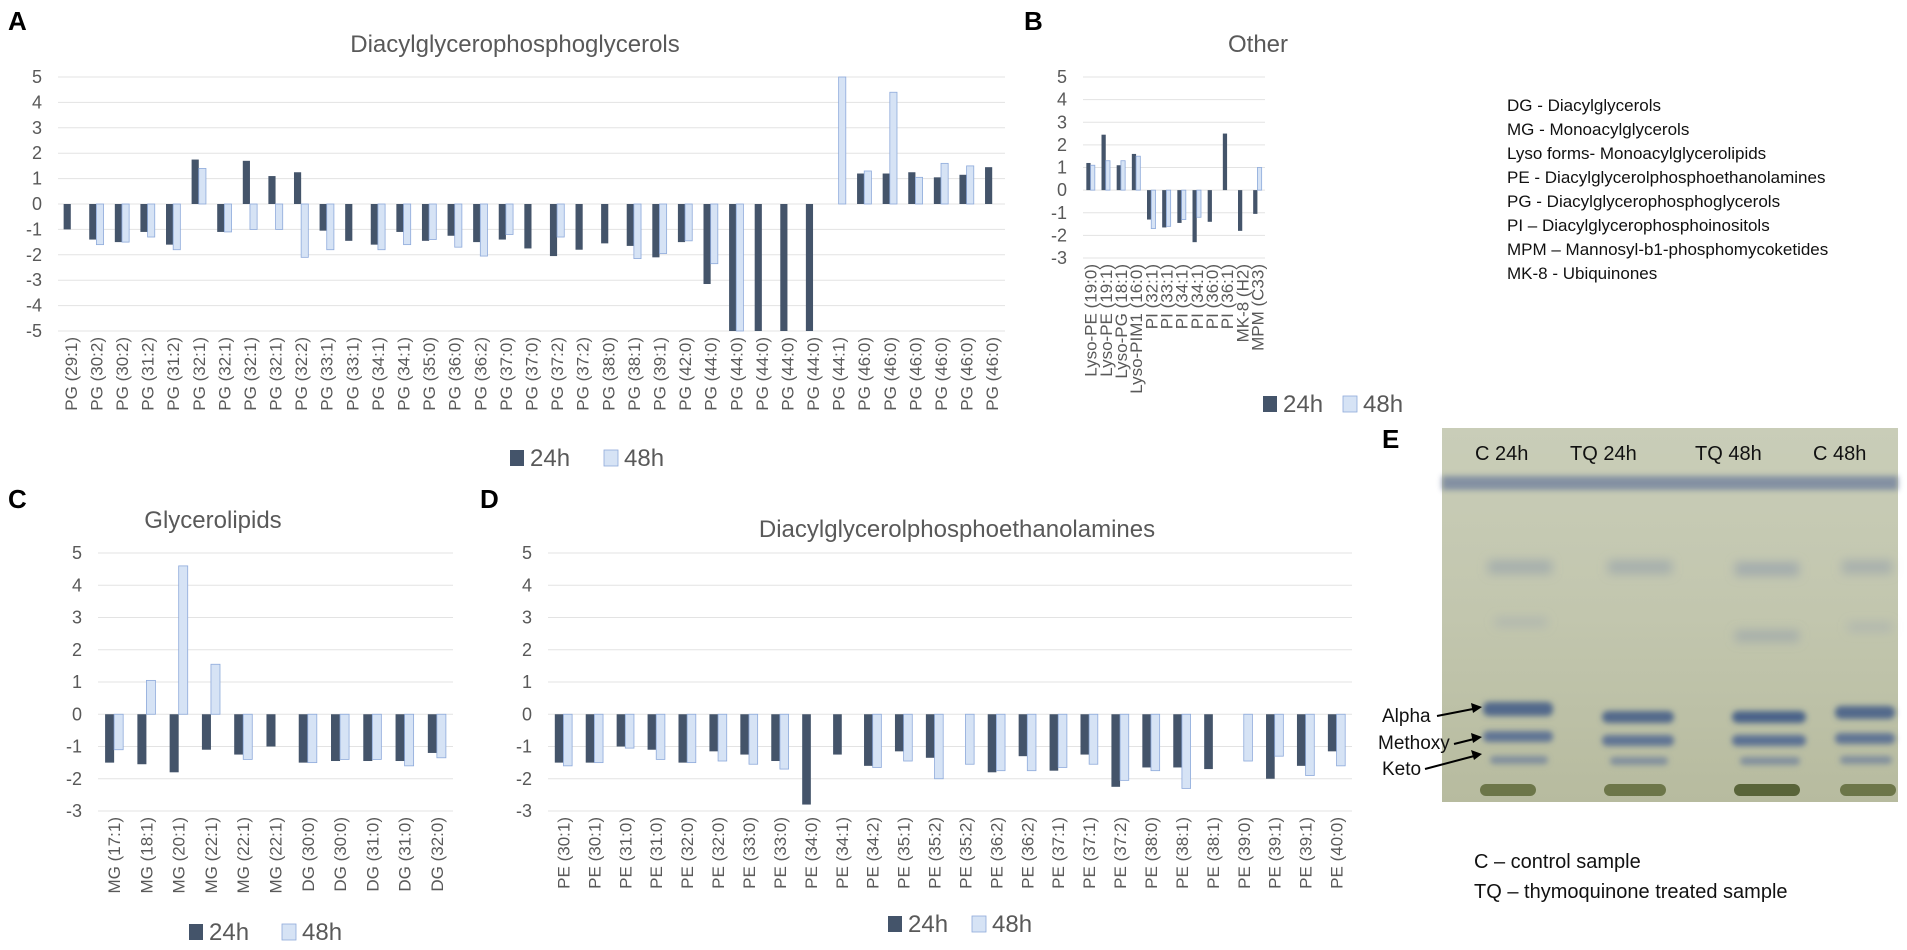 Image resolution: width=1907 pixels, height=950 pixels. What do you see at coordinates (1666, 177) in the screenshot?
I see `abbrev-pe: PE - Diacylglycerolphosphoethanolamines` at bounding box center [1666, 177].